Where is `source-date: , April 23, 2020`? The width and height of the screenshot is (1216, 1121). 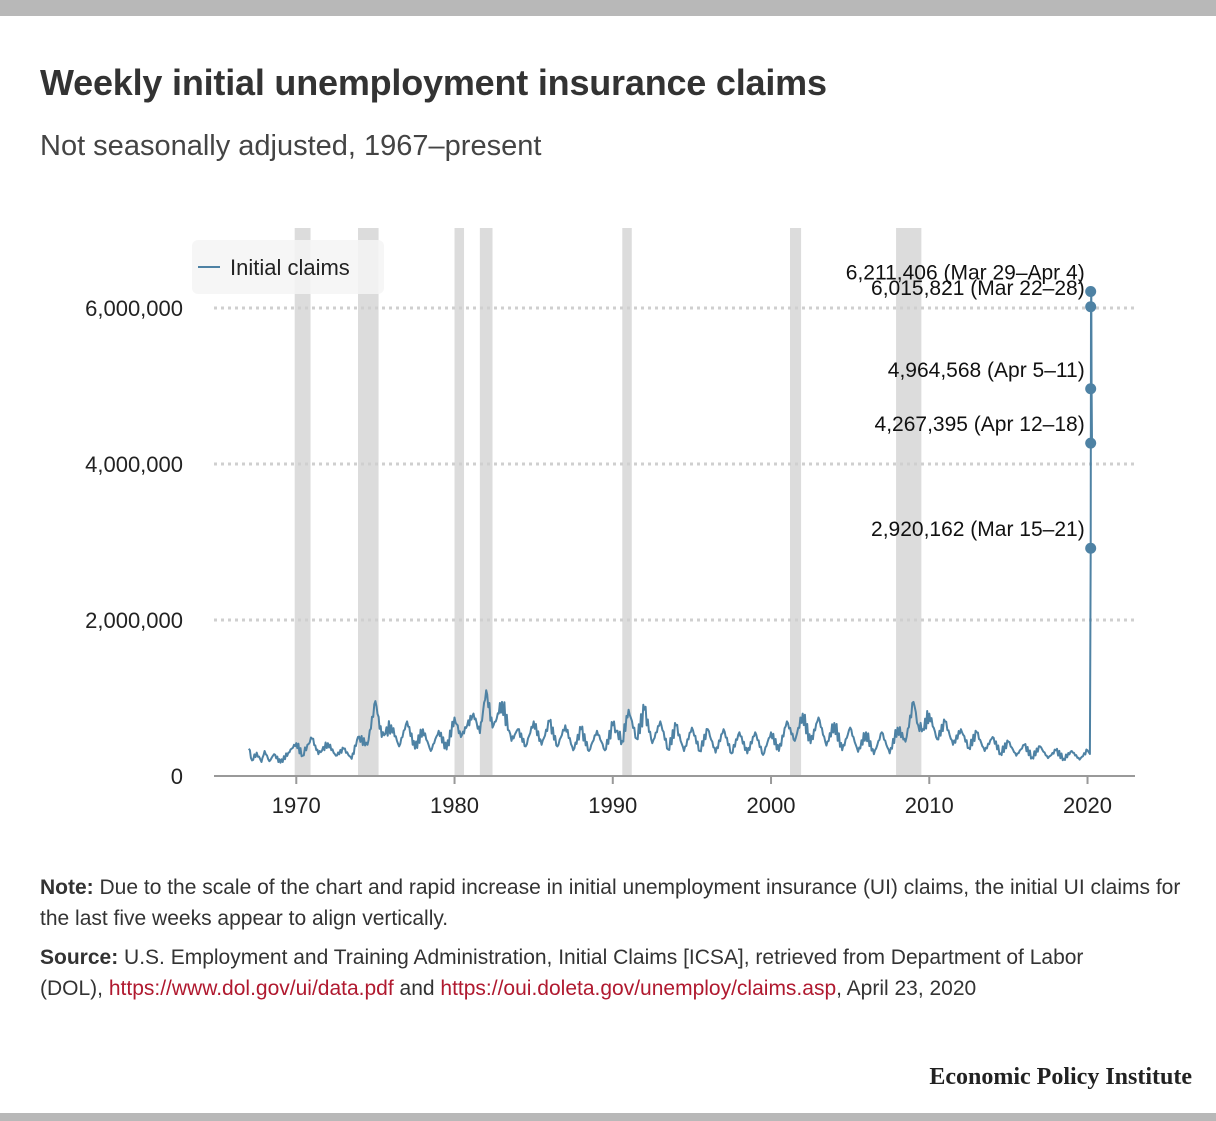
source-date: , April 23, 2020 is located at coordinates (906, 988).